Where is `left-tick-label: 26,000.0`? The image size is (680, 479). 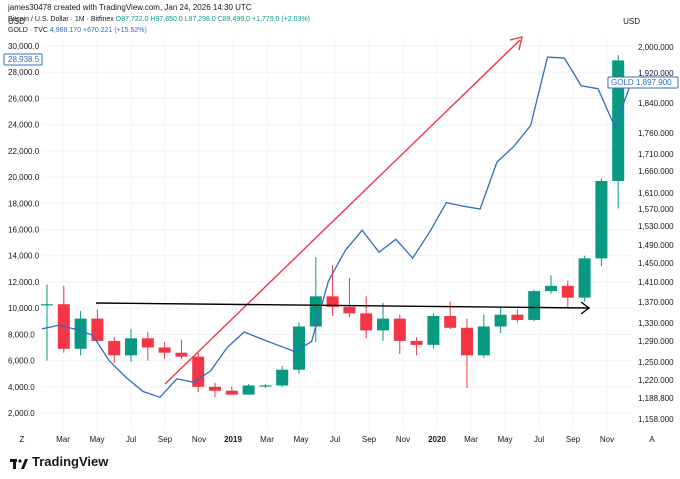 left-tick-label: 26,000.0 is located at coordinates (24, 98).